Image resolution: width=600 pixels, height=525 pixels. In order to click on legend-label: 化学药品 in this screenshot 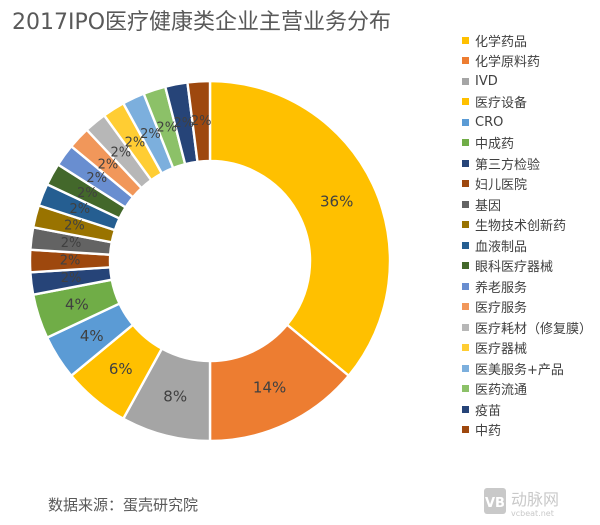, I will do `click(501, 42)`.